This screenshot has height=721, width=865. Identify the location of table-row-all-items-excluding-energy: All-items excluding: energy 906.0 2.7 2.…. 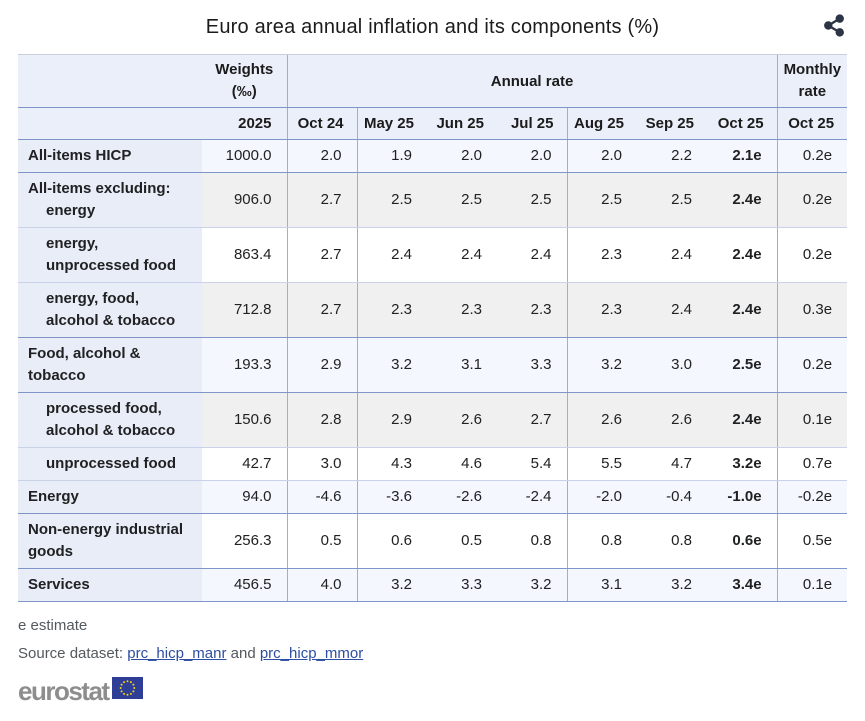
(433, 200).